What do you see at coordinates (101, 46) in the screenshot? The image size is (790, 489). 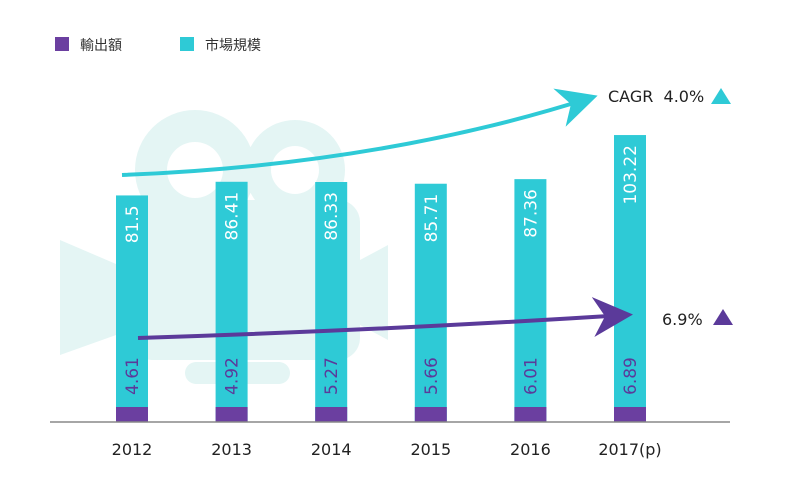 I see `legend-label-export: 輸出額` at bounding box center [101, 46].